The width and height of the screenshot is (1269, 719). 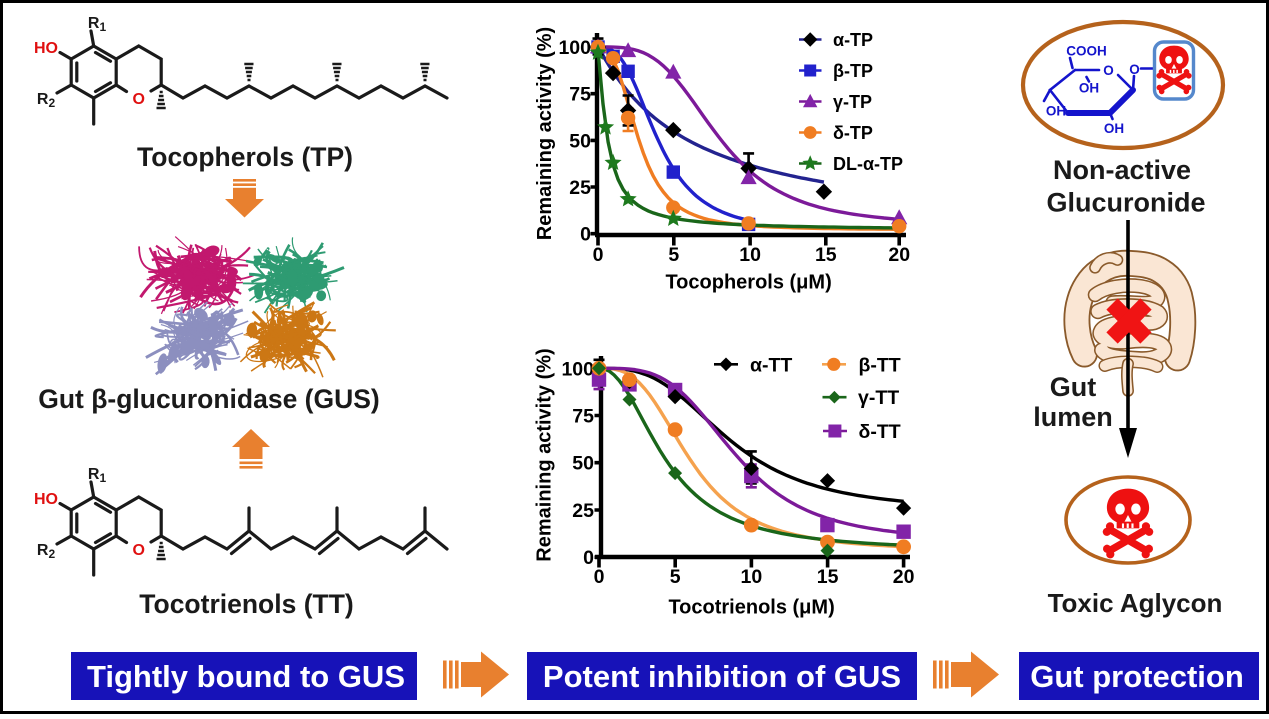 What do you see at coordinates (853, 40) in the screenshot?
I see `svg-text: α-TP` at bounding box center [853, 40].